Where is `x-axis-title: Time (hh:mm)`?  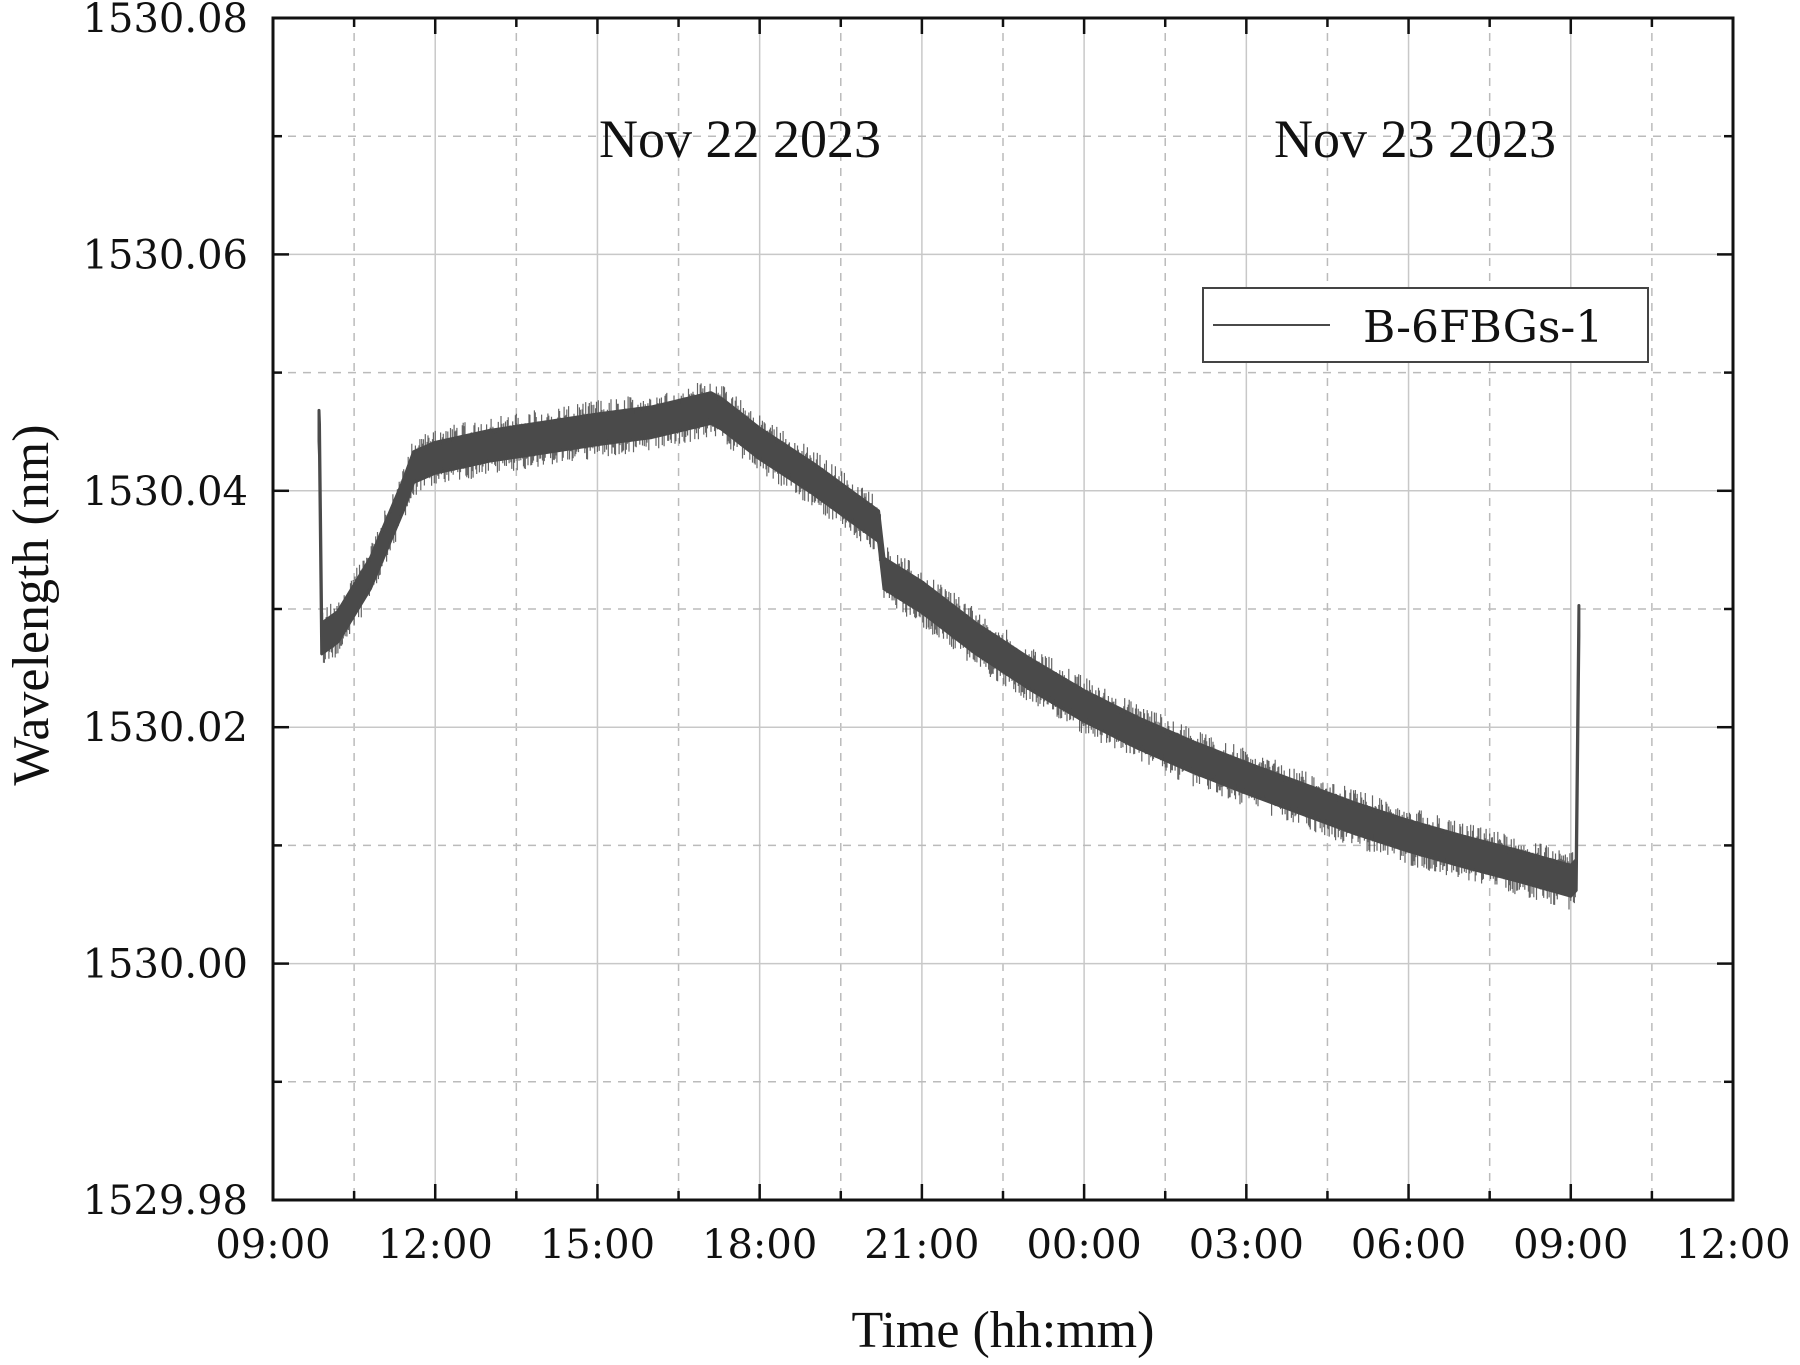
x-axis-title: Time (hh:mm) is located at coordinates (1003, 1330).